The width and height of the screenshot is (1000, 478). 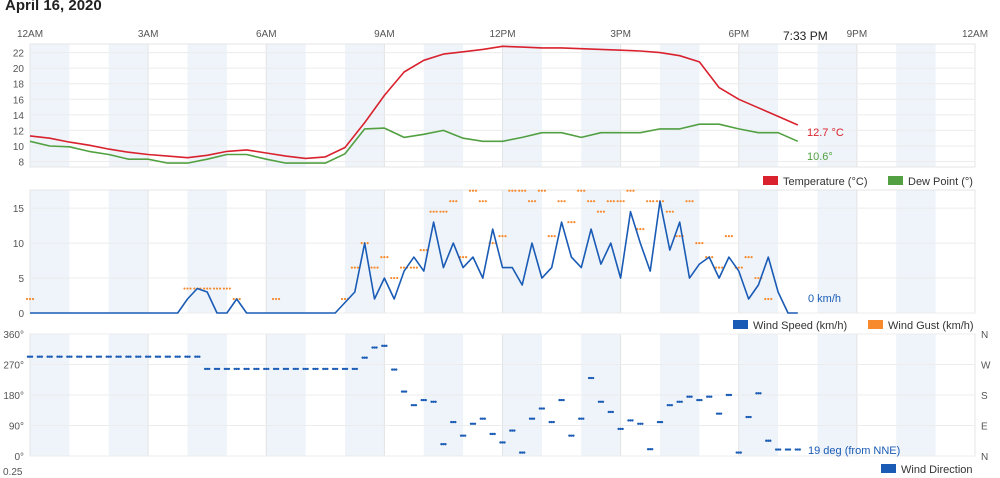 I want to click on legend-swatch-temperature, so click(x=770, y=180).